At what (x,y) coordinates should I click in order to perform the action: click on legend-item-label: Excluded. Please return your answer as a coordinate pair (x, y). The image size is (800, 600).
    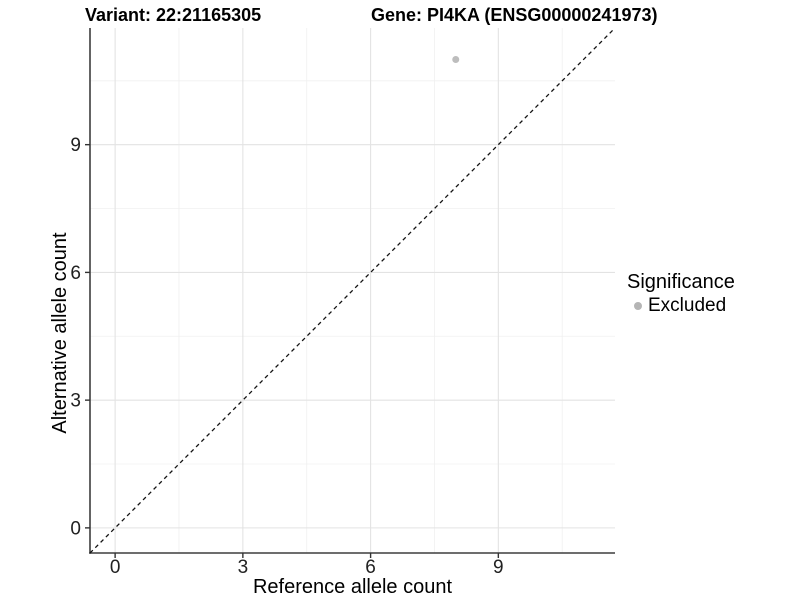
    Looking at the image, I should click on (687, 305).